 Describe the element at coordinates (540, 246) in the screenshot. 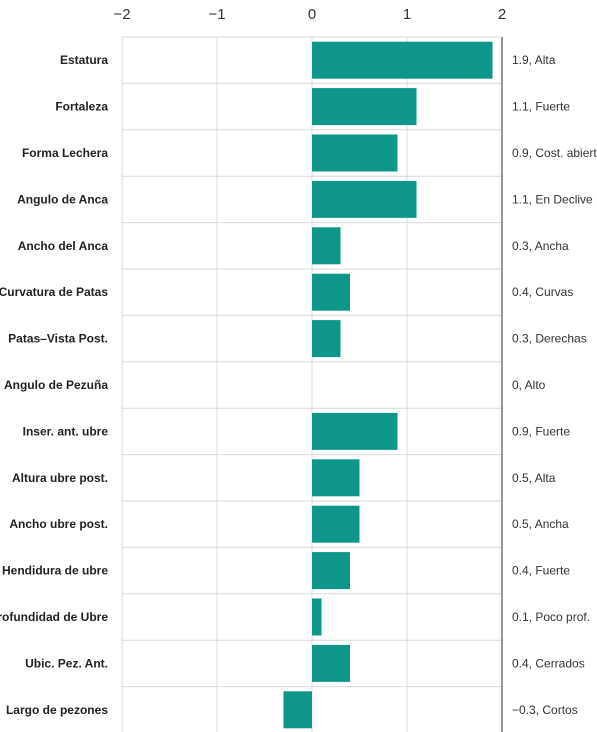

I see `value-label: 0.3, Ancha` at that location.